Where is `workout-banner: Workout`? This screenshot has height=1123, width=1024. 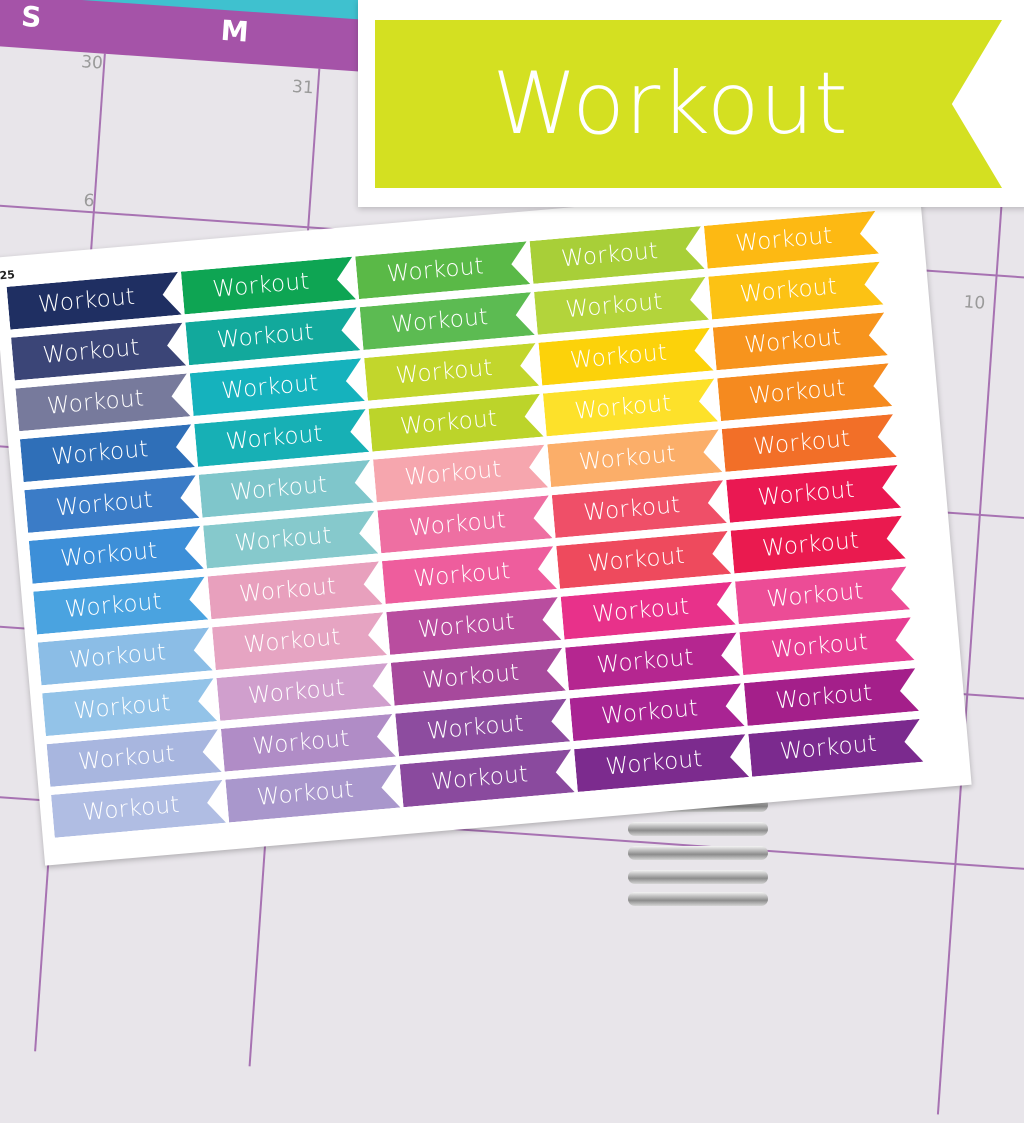 workout-banner: Workout is located at coordinates (688, 104).